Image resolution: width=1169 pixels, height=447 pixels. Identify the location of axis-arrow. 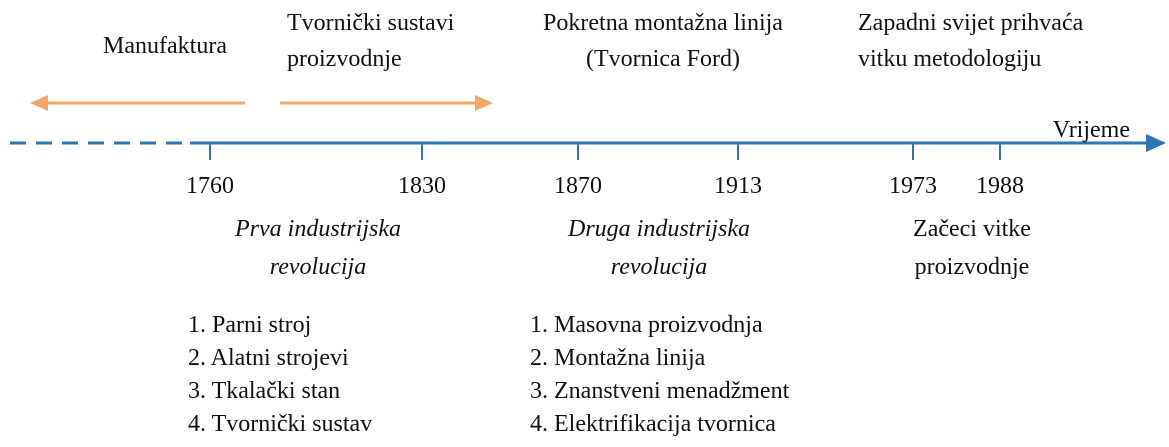
(1156, 143).